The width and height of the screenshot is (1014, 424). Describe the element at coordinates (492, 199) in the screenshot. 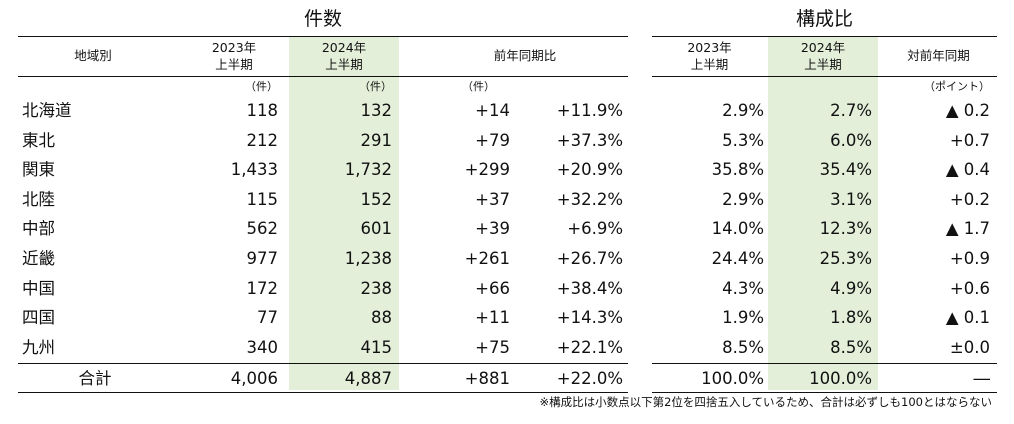

I see `cell-diff: +37` at that location.